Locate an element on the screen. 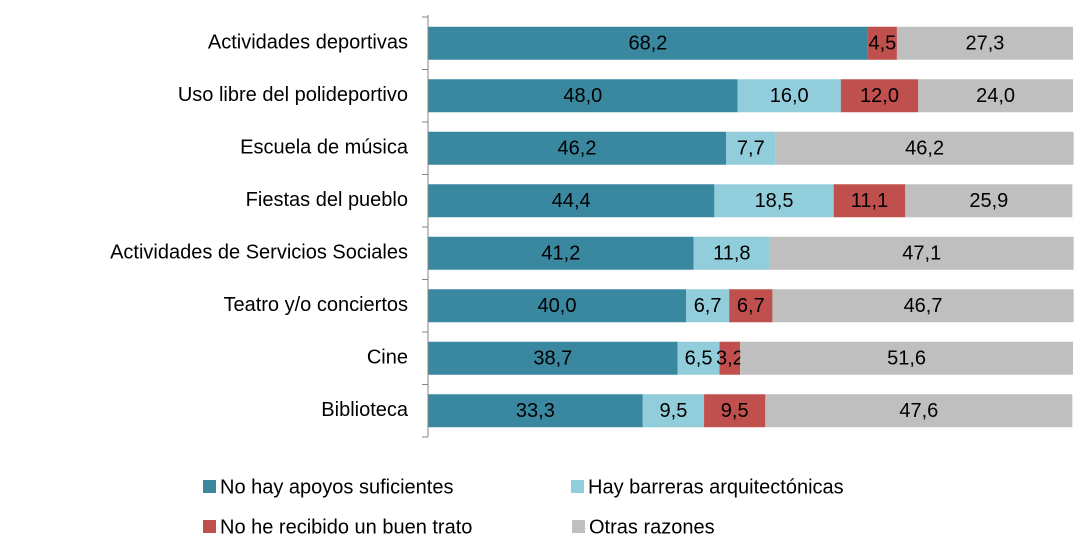 The width and height of the screenshot is (1084, 539). value-label: 46,7 is located at coordinates (923, 306).